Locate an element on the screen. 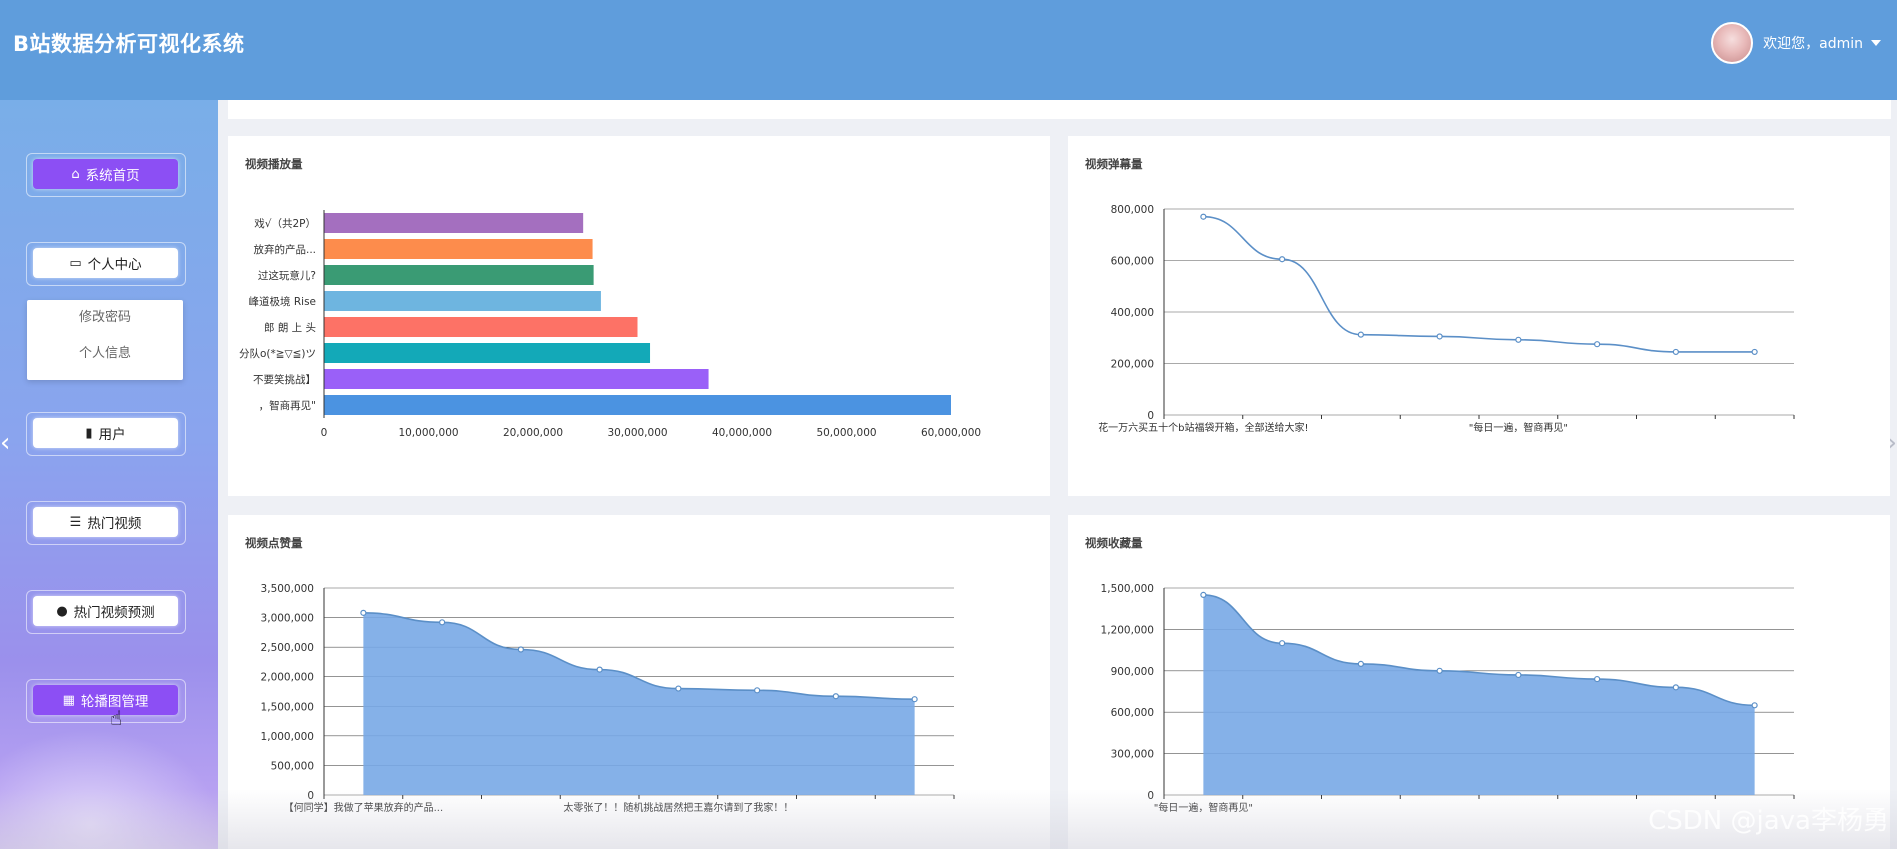 The height and width of the screenshot is (849, 1897). submenu-item-change-password: 修改密码 is located at coordinates (104, 317).